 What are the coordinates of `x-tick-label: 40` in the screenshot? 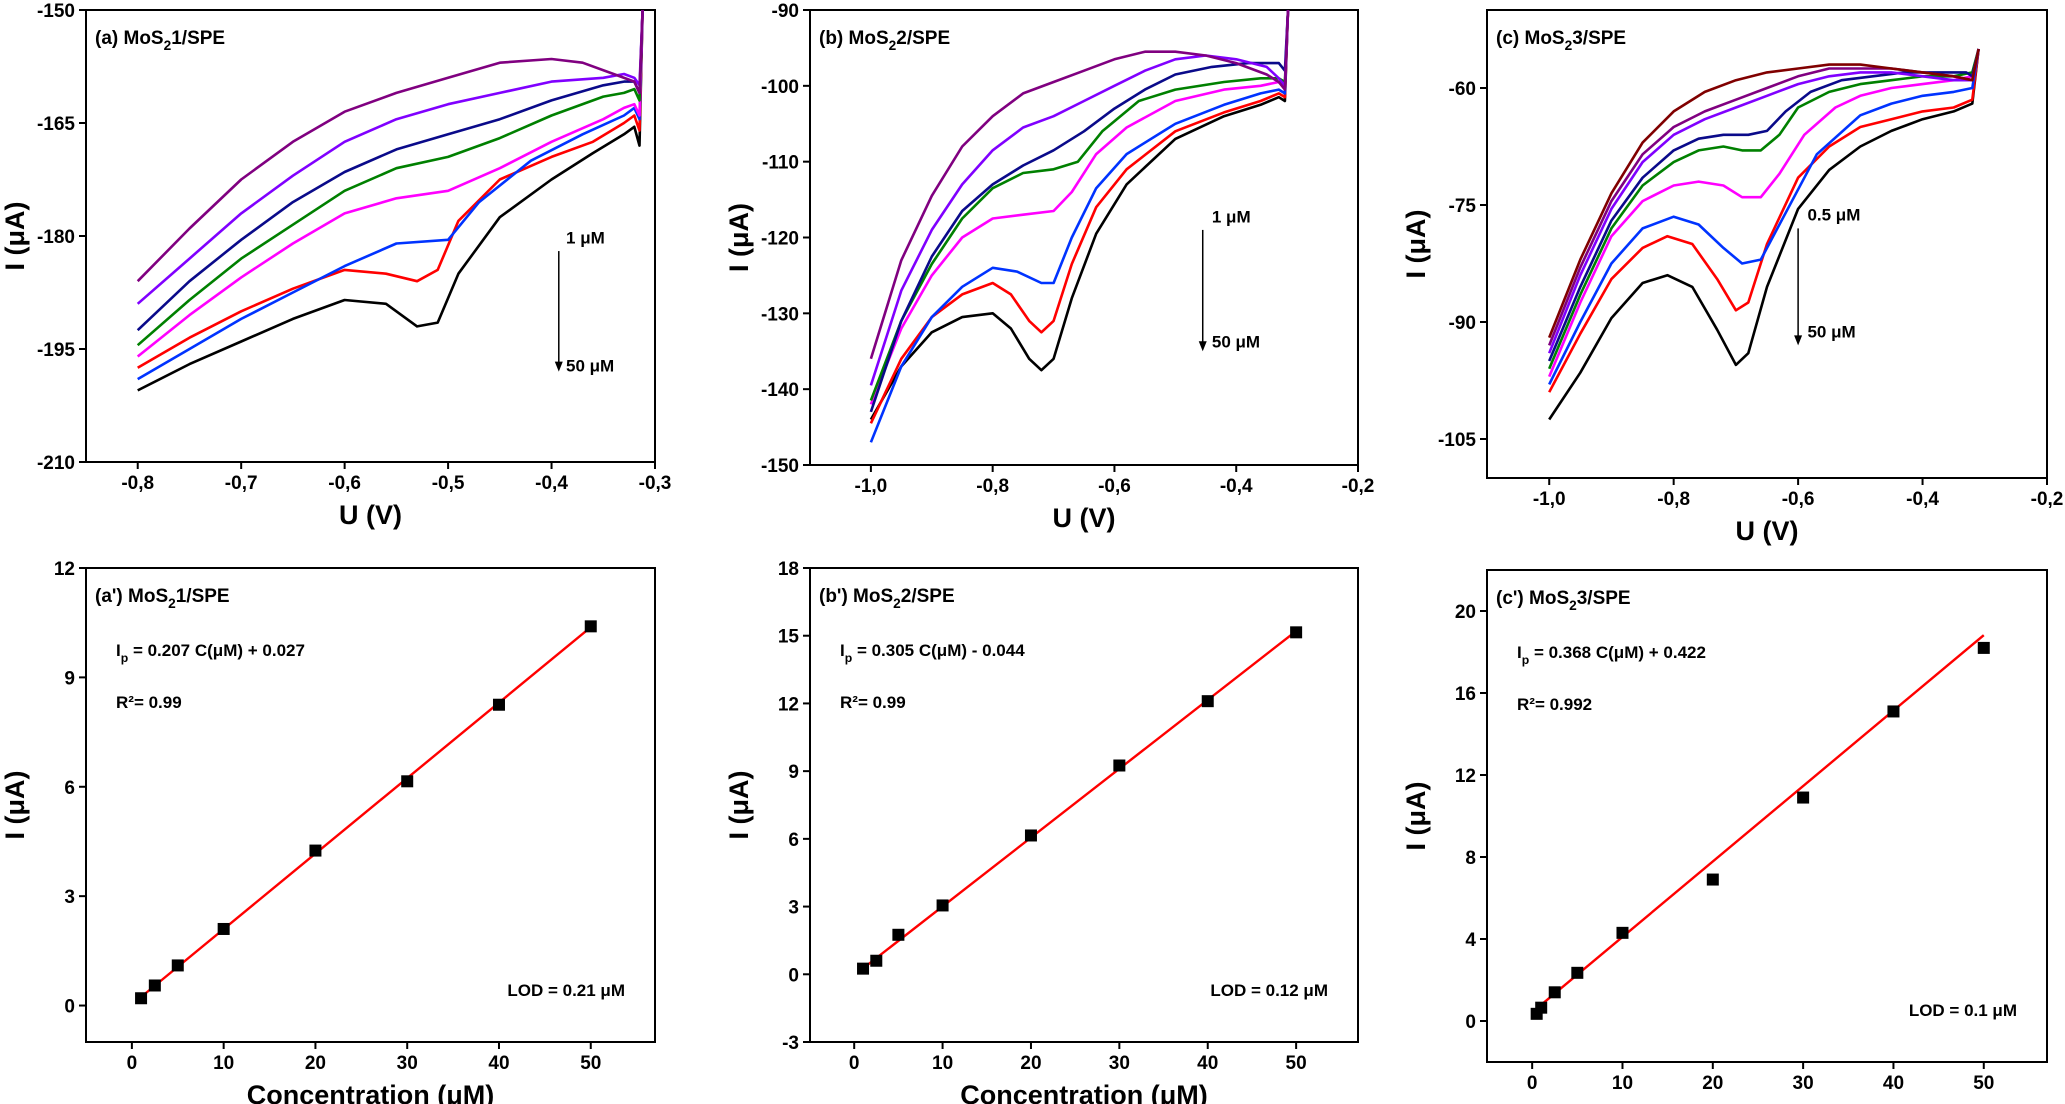 It's located at (1207, 1063).